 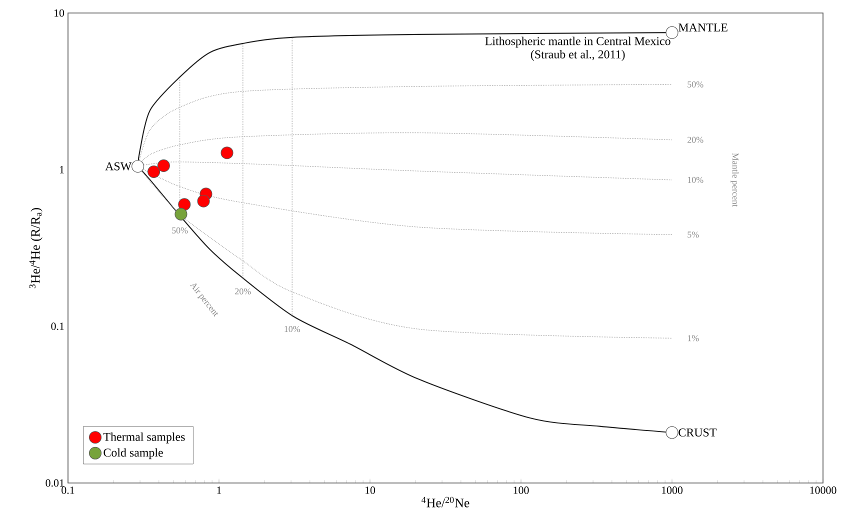 What do you see at coordinates (577, 42) in the screenshot?
I see `annotation: Lithospheric mantle in Central Mexico` at bounding box center [577, 42].